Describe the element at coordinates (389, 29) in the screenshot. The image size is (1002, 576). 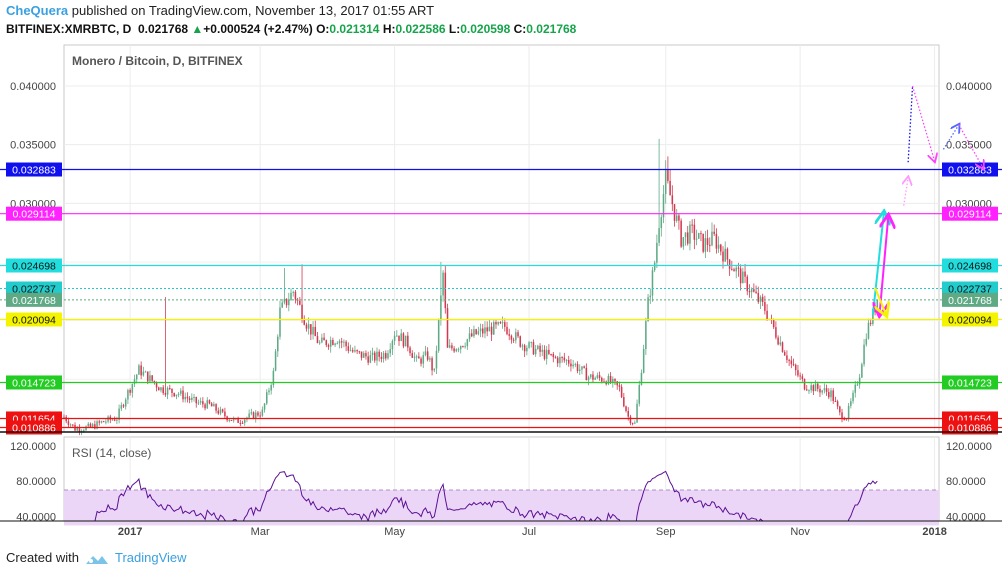
I see `high-label: H:` at that location.